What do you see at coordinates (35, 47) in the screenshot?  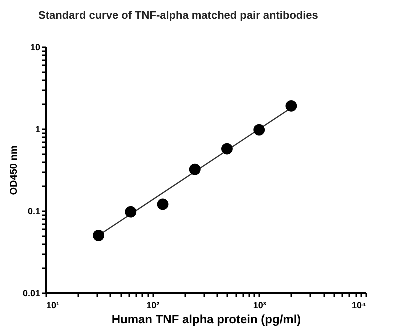 I see `y-tick-label: 10` at bounding box center [35, 47].